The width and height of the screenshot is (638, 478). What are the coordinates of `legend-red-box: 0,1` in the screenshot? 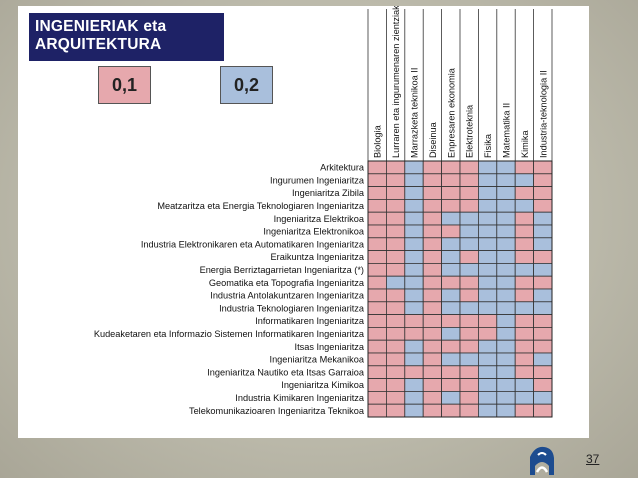 It's located at (124, 85).